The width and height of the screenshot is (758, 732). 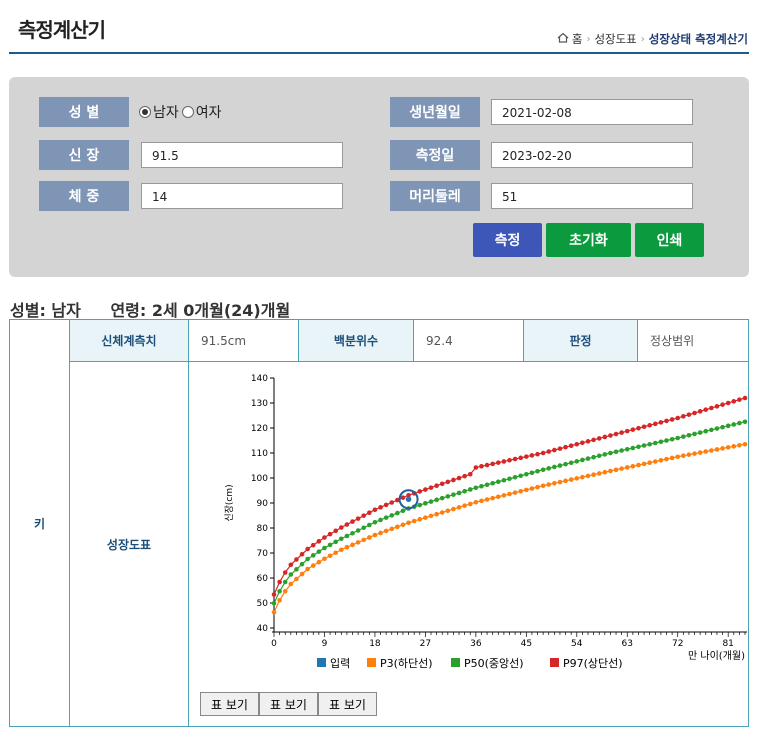 I want to click on legend-label: P3(하단선), so click(x=406, y=663).